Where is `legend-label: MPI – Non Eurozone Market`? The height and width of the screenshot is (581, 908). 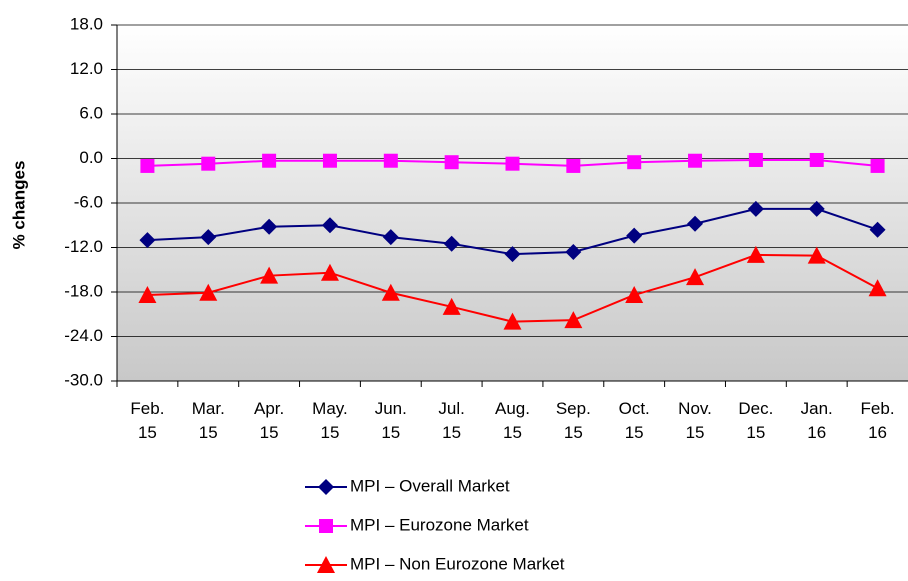 legend-label: MPI – Non Eurozone Market is located at coordinates (457, 563).